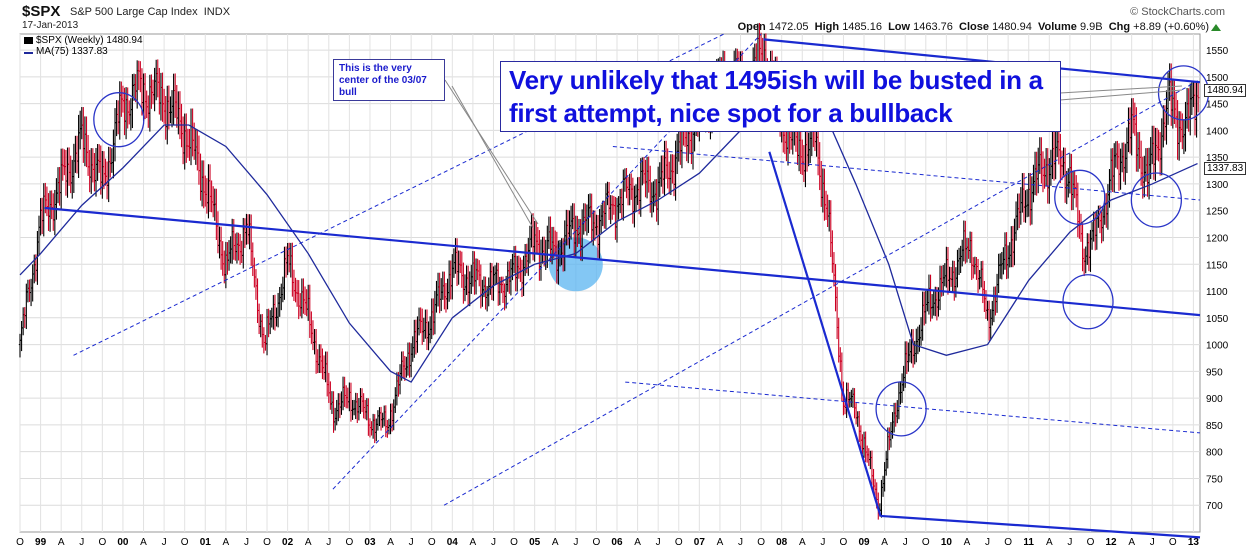 This screenshot has width=1255, height=554. I want to click on x-tick-label: 03, so click(370, 542).